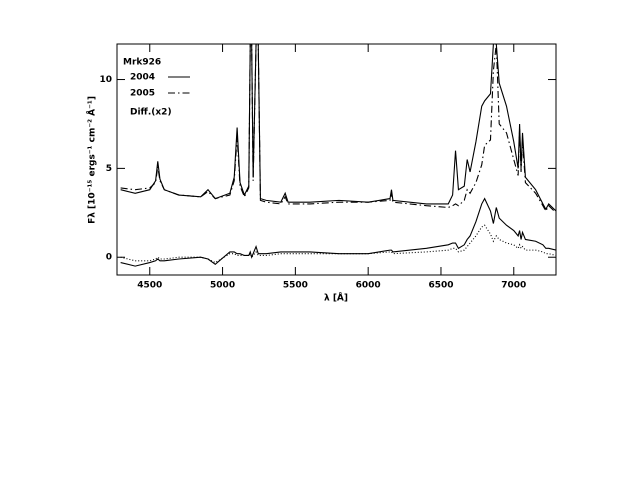  What do you see at coordinates (92, 160) in the screenshot?
I see `y-axis-label: Fλ [10⁻¹⁵ ergs⁻¹ cm⁻² Å⁻¹]` at bounding box center [92, 160].